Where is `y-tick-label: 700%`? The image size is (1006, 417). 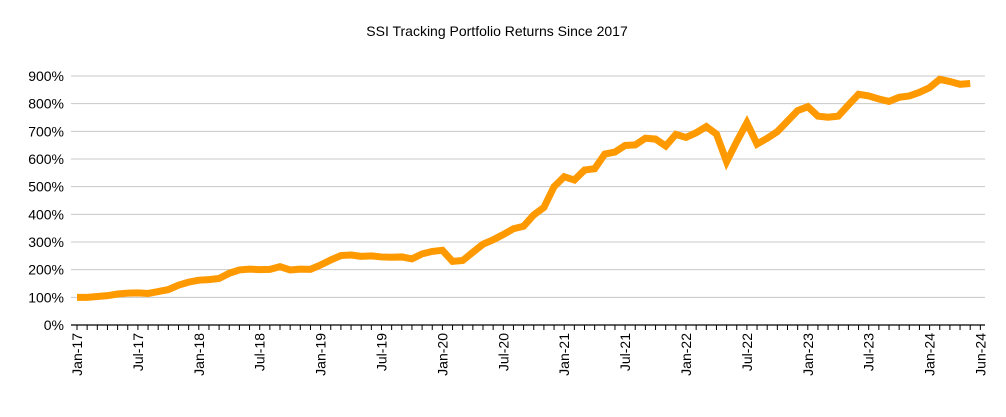
y-tick-label: 700% is located at coordinates (46, 131).